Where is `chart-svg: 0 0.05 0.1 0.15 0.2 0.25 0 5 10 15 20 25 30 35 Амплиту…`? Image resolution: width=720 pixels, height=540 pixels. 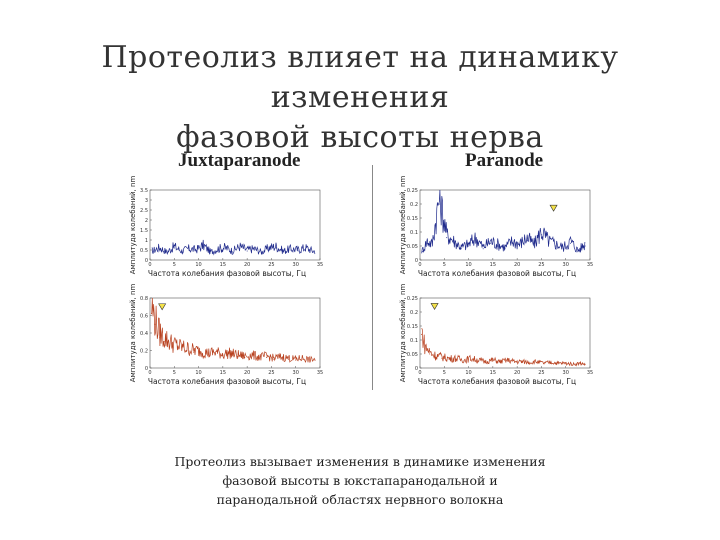
chart-svg: 0 0.05 0.1 0.15 0.2 0.25 0 5 10 15 20 25 30 35 Амплиту… is located at coordinates (496, 335).